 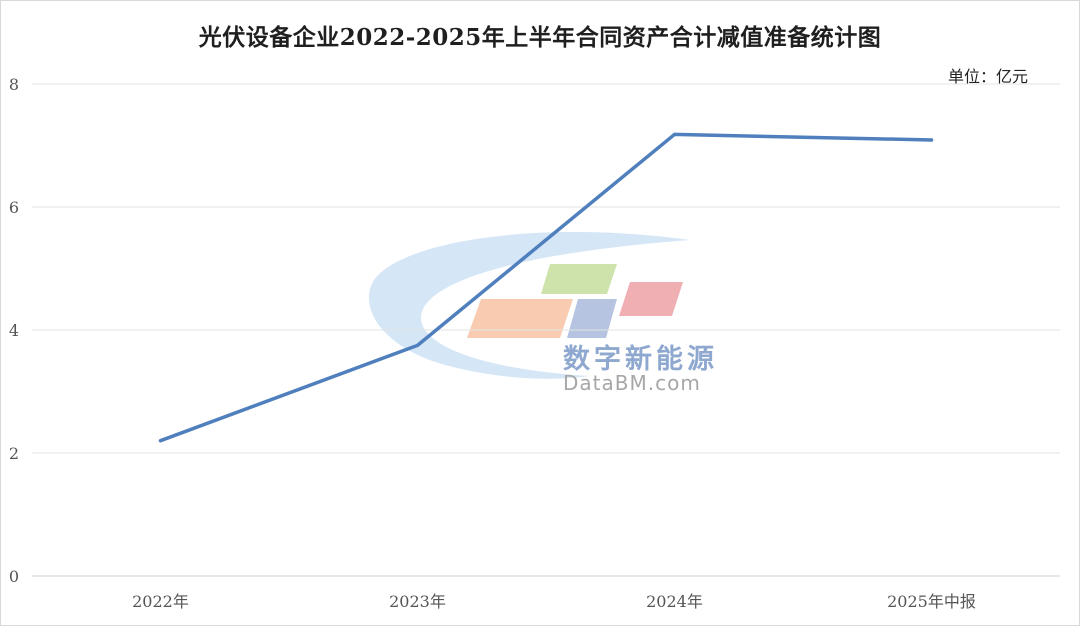 I want to click on chart-title: 光伏设备企业2022-2025年上半年合同资产合计减值准备统计图, so click(x=540, y=37).